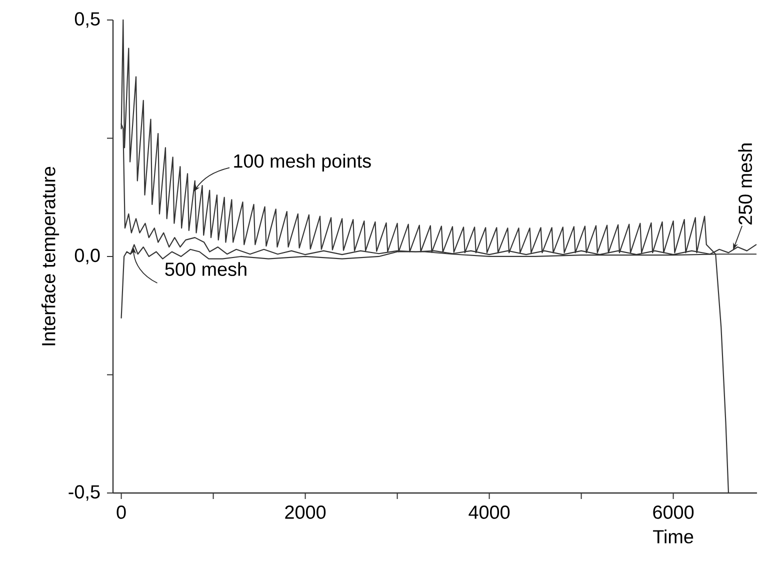 The image size is (758, 569). Describe the element at coordinates (673, 536) in the screenshot. I see `x-axis-title: Time` at that location.